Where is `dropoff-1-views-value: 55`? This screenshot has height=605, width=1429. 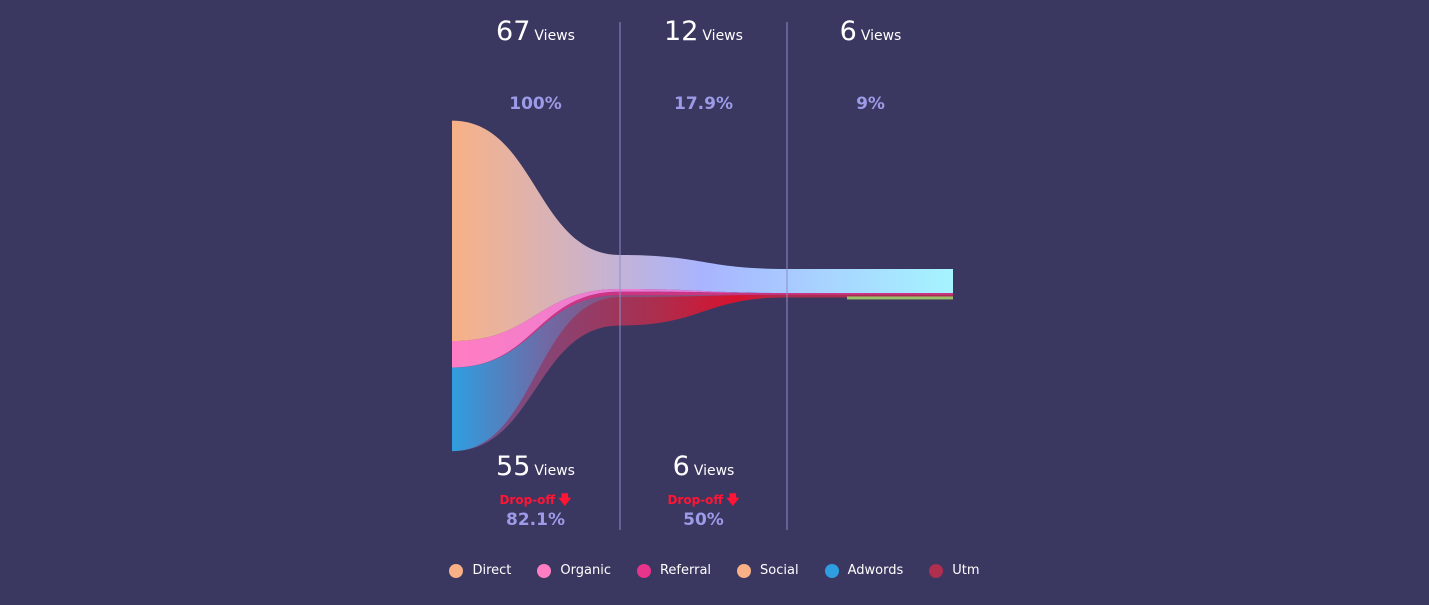
dropoff-1-views-value: 55 is located at coordinates (513, 466).